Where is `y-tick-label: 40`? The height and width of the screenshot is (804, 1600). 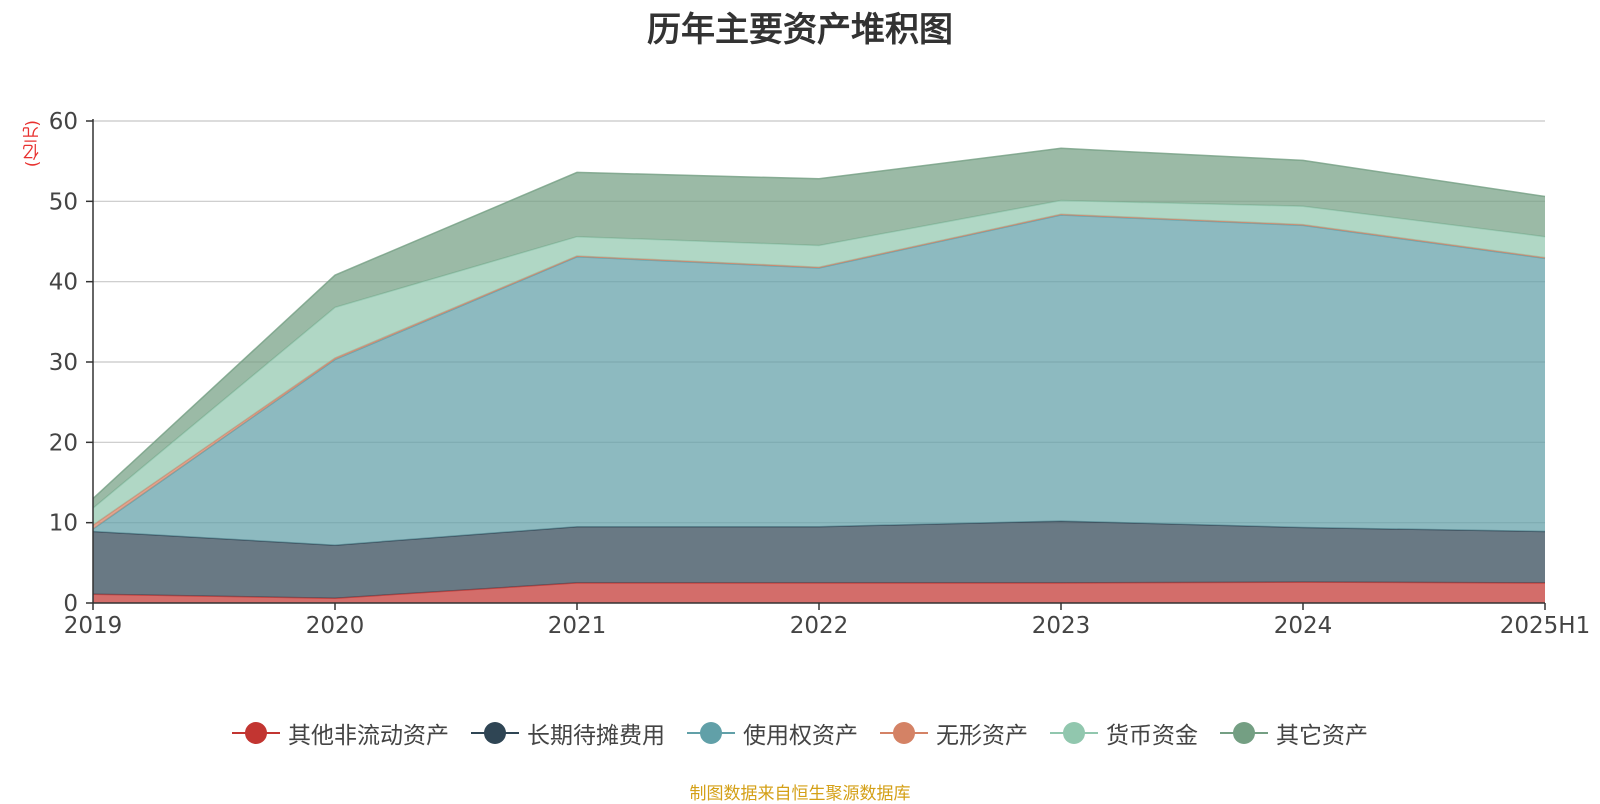 y-tick-label: 40 is located at coordinates (63, 283).